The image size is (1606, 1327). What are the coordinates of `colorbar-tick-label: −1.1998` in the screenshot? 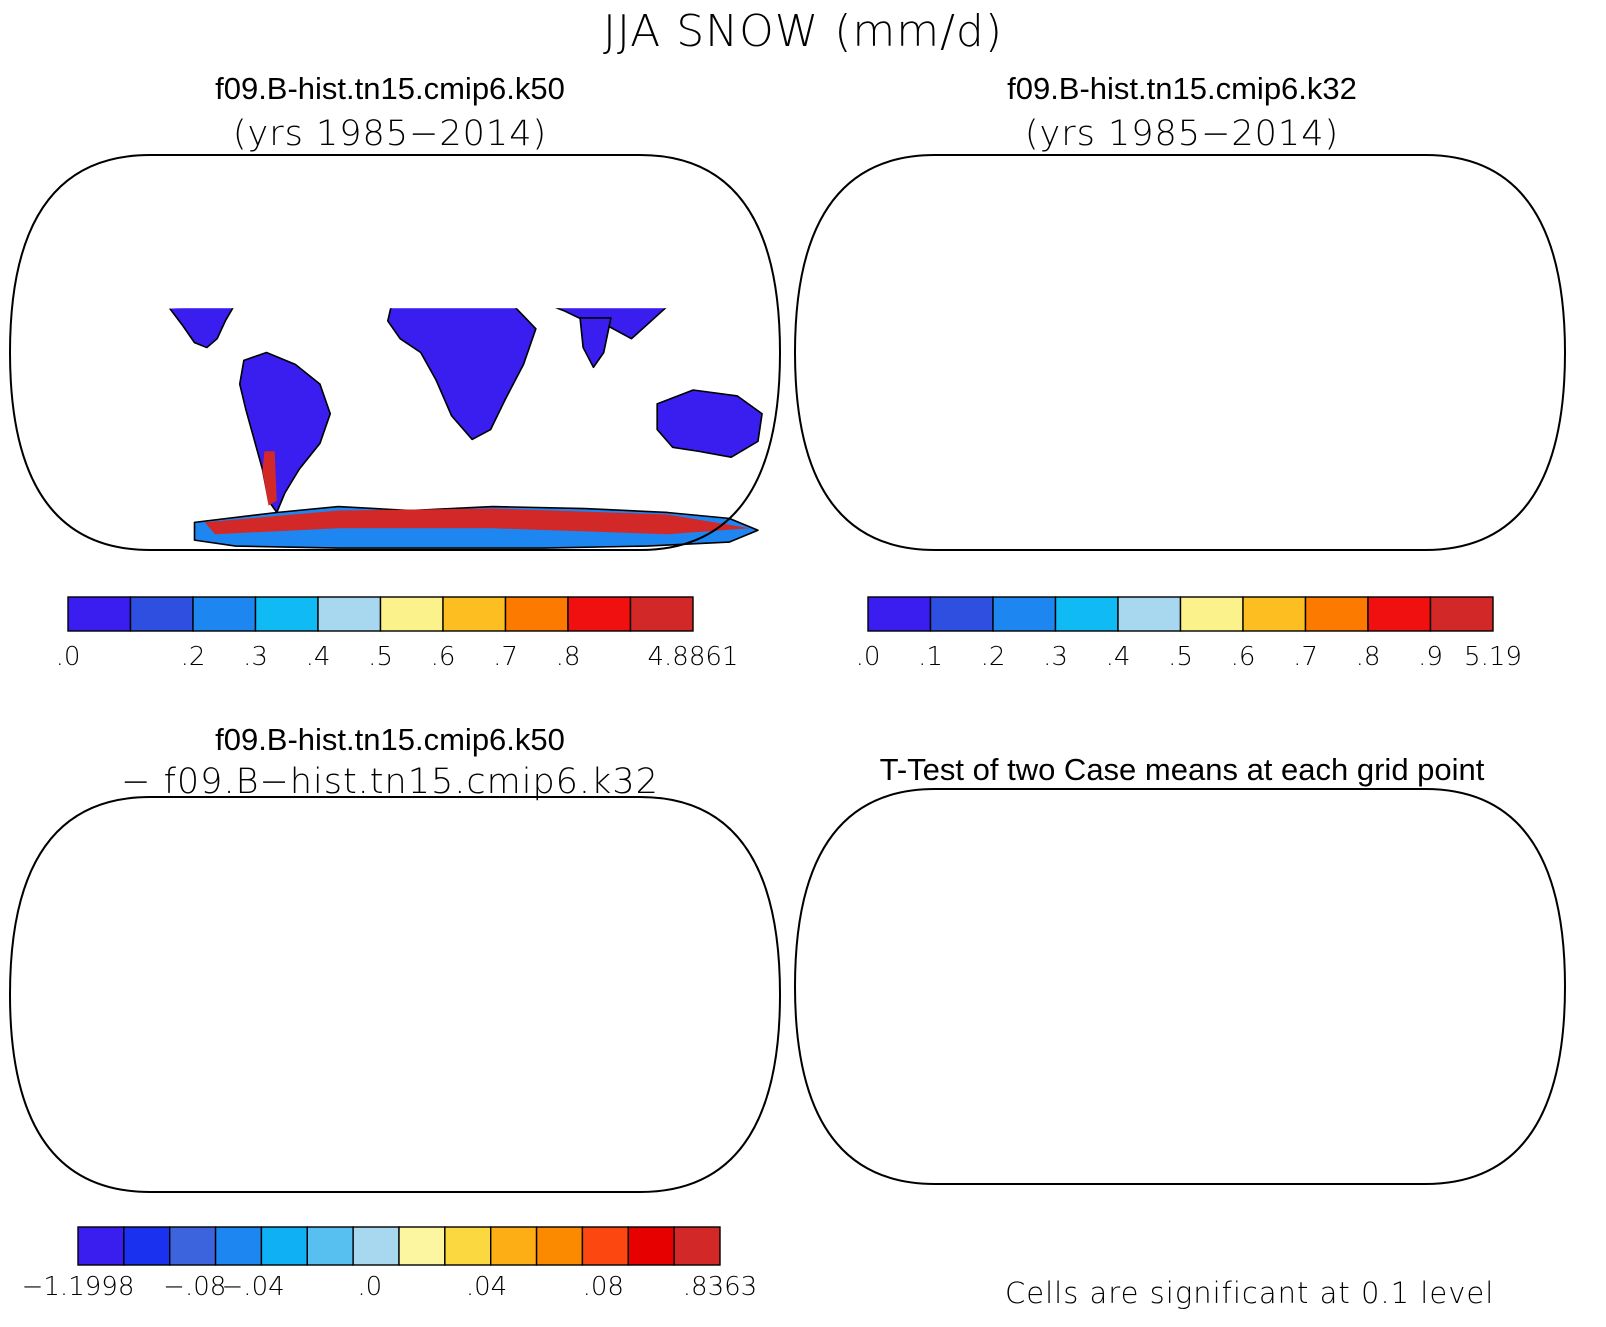 It's located at (78, 1287).